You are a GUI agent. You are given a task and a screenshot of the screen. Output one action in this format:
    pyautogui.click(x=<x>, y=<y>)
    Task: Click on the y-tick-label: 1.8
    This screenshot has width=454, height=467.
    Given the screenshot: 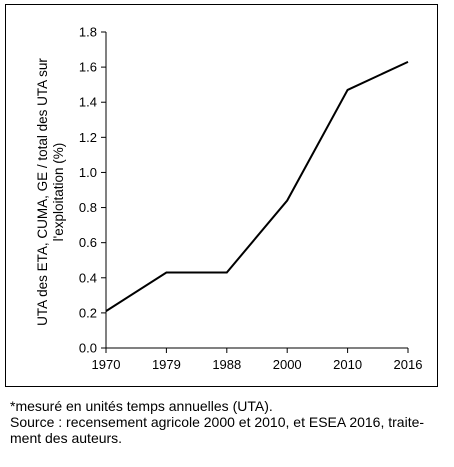 What is the action you would take?
    pyautogui.click(x=88, y=32)
    